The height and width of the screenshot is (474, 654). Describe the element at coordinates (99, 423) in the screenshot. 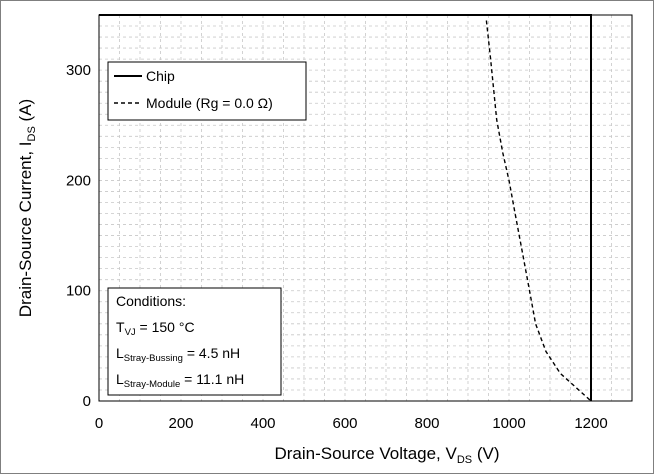

I see `x-tick-label: 0` at that location.